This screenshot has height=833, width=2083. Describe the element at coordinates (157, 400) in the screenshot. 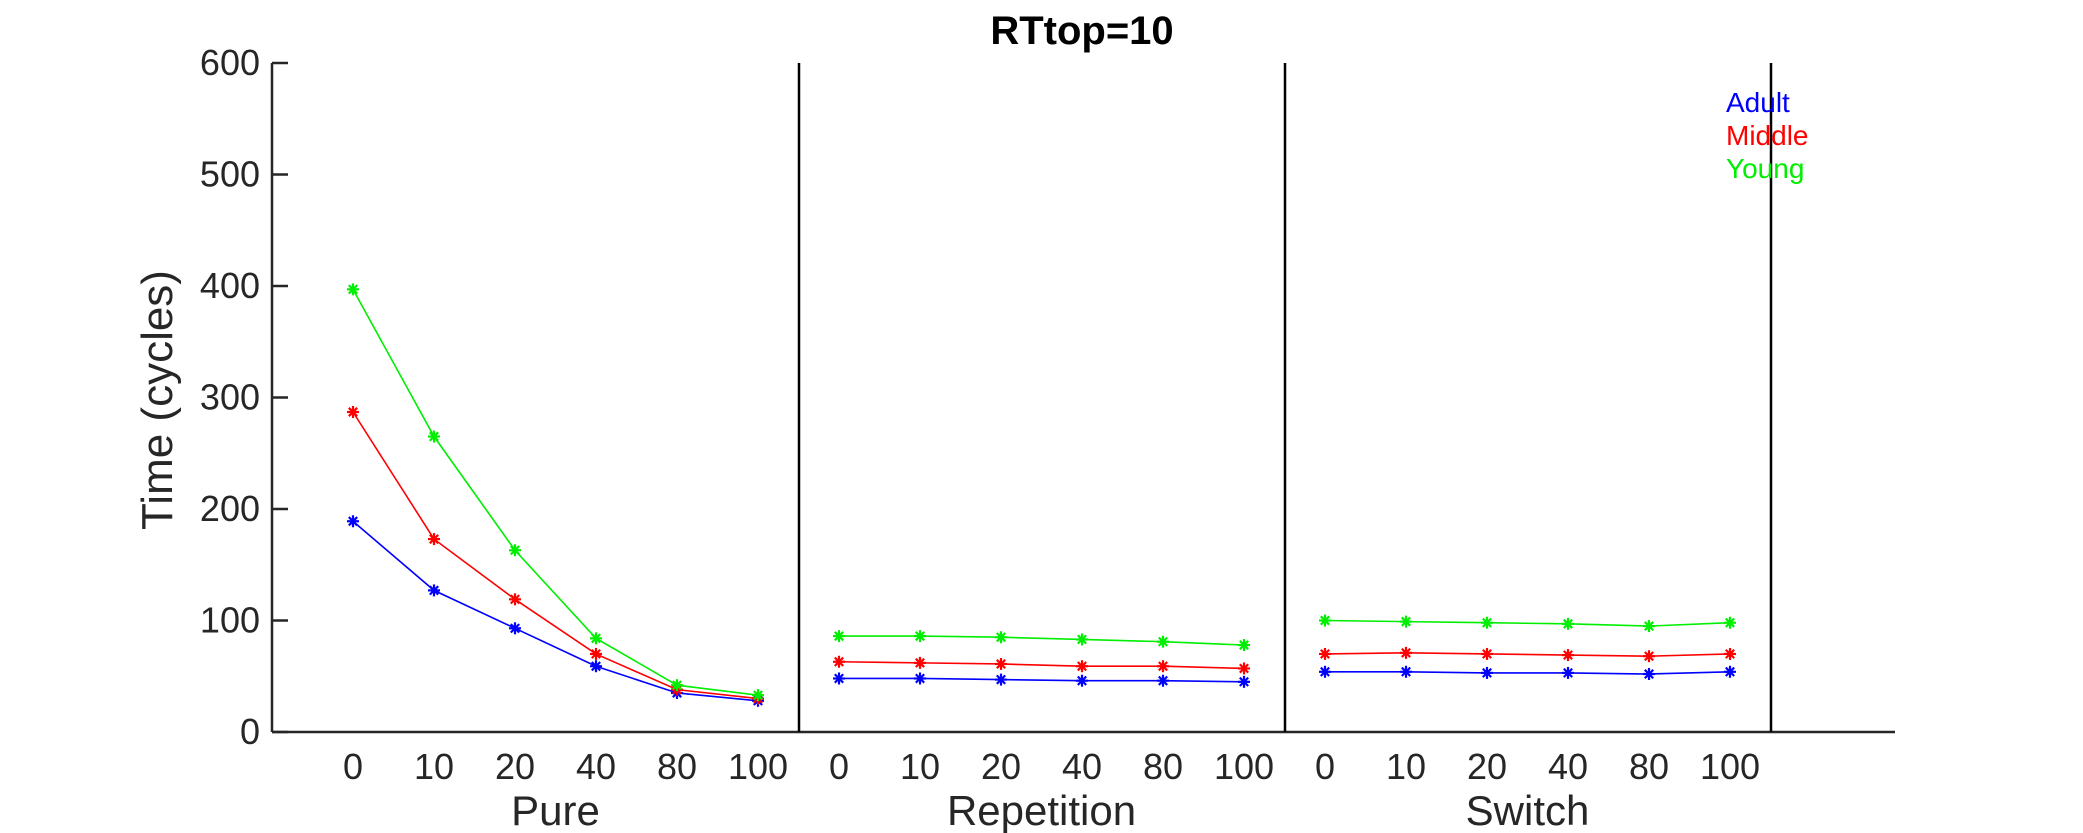

I see `y-axis-label: Time (cycles)` at that location.